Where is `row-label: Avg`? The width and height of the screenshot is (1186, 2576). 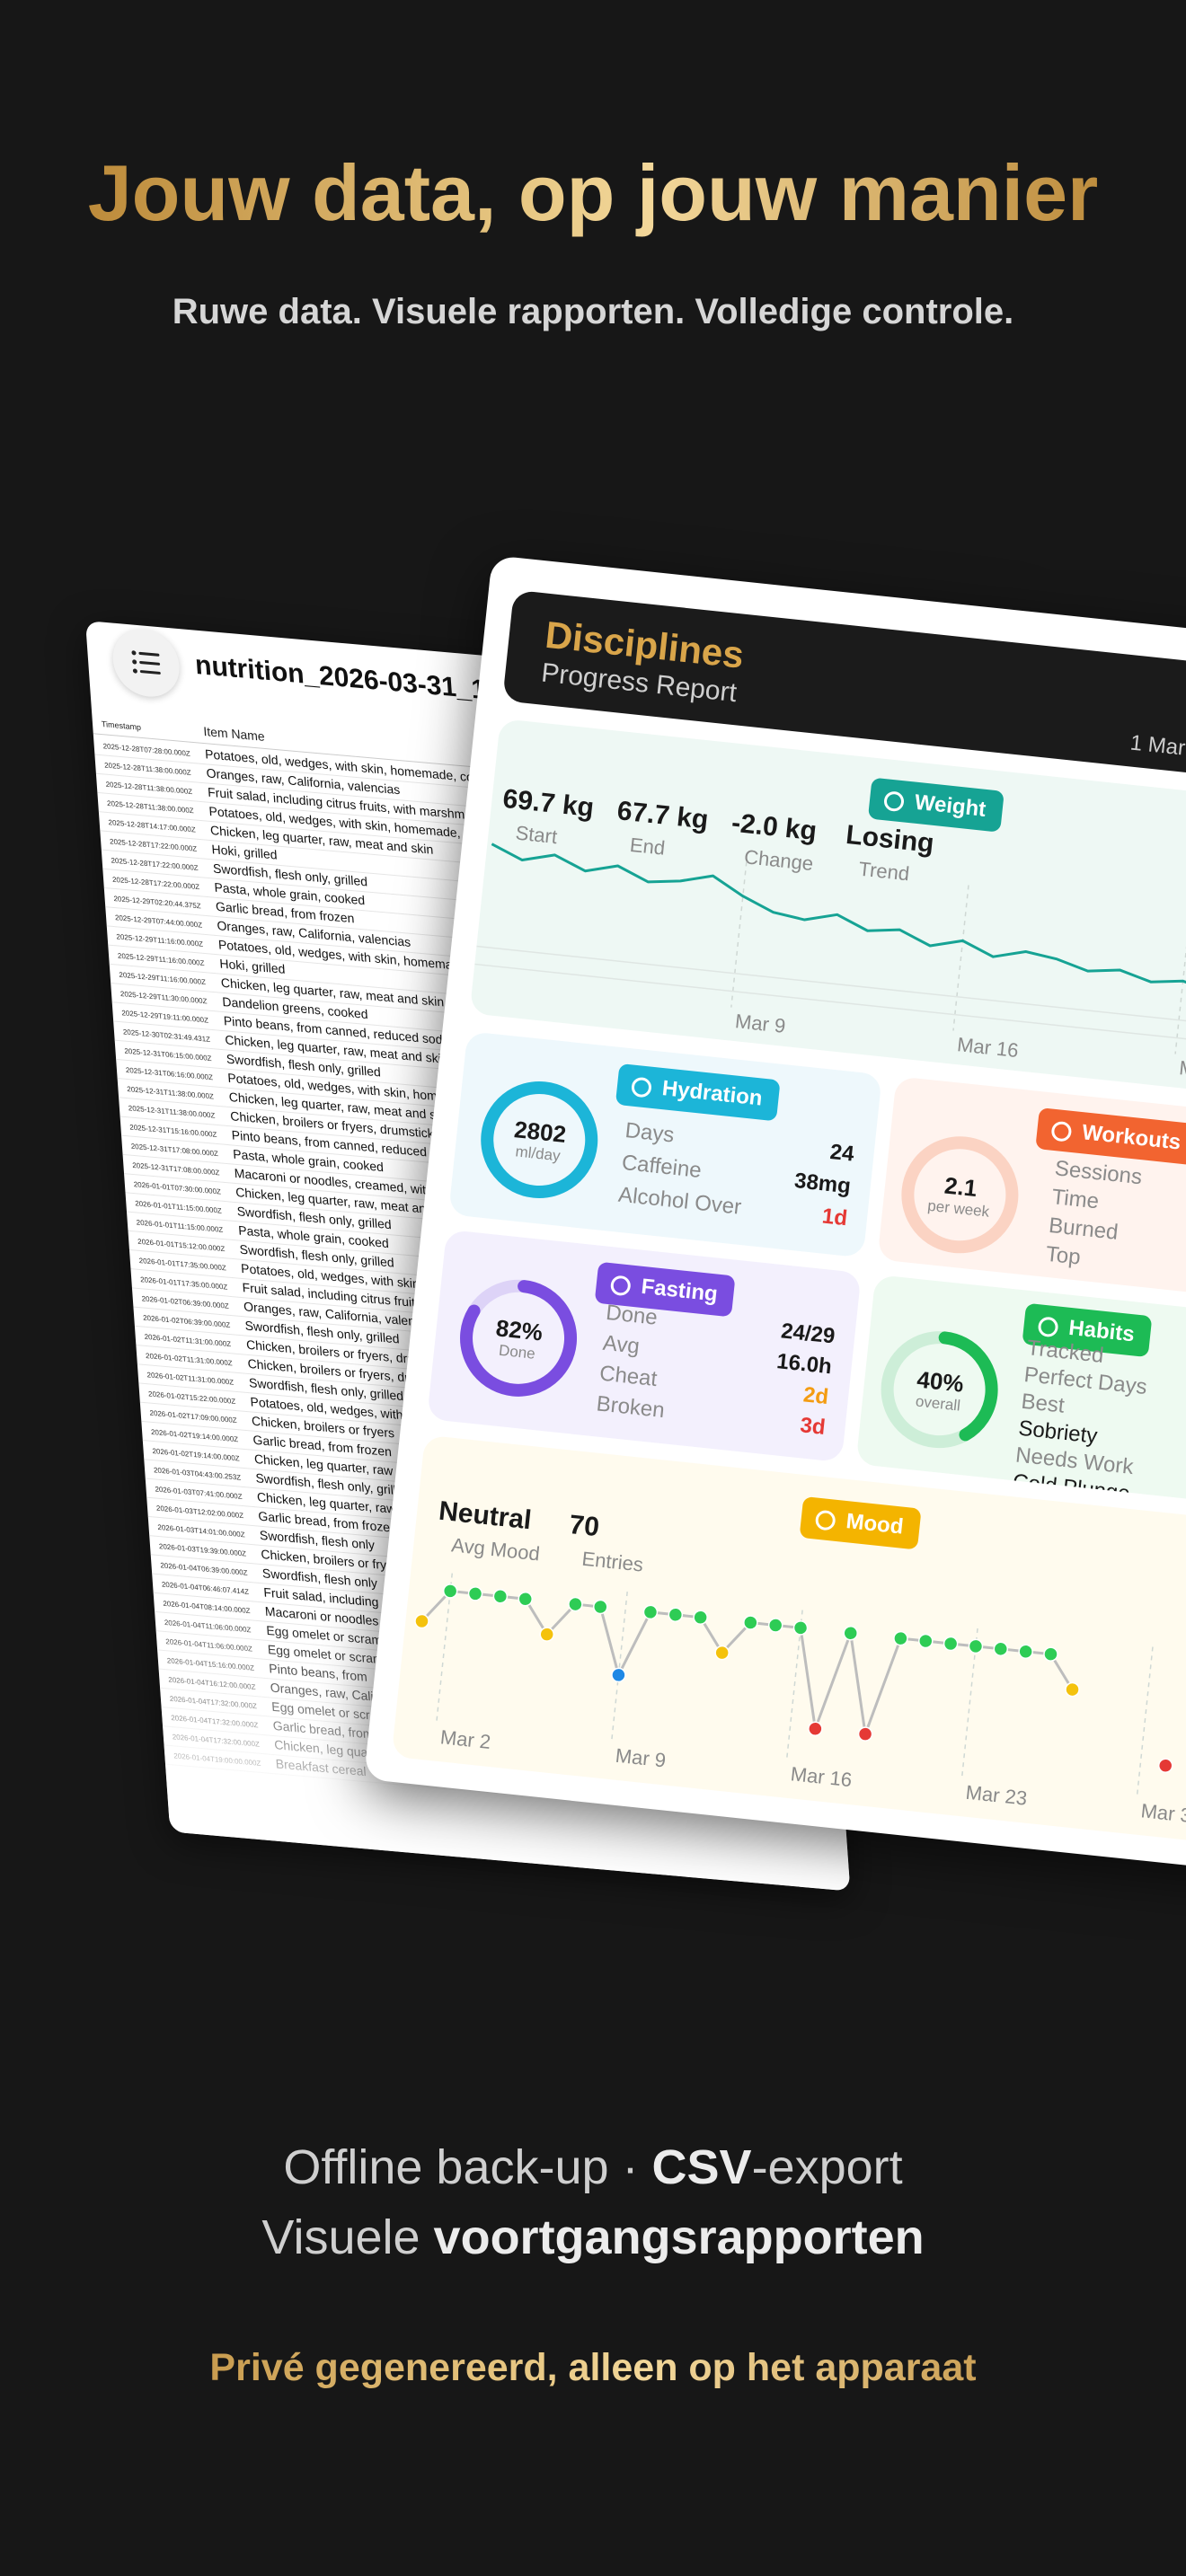 row-label: Avg is located at coordinates (621, 1344).